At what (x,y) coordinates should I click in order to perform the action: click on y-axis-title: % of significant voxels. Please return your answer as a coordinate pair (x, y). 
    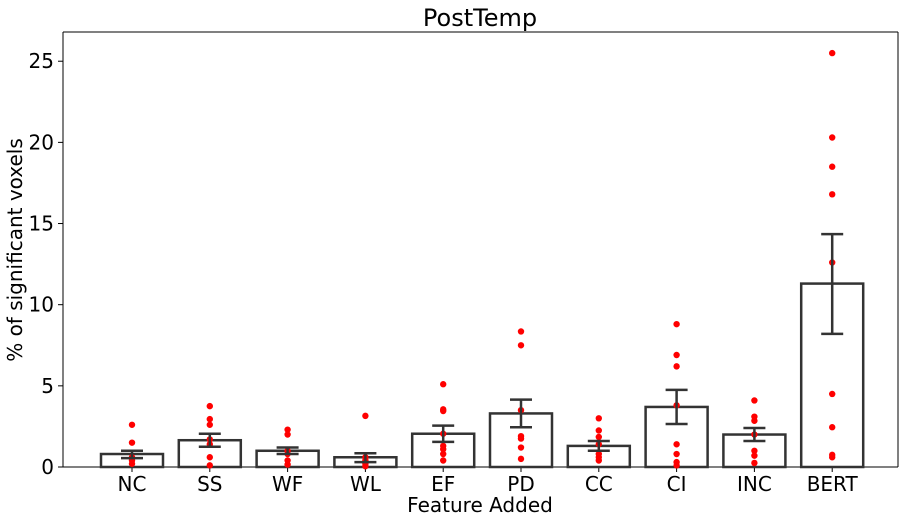
    Looking at the image, I should click on (15, 250).